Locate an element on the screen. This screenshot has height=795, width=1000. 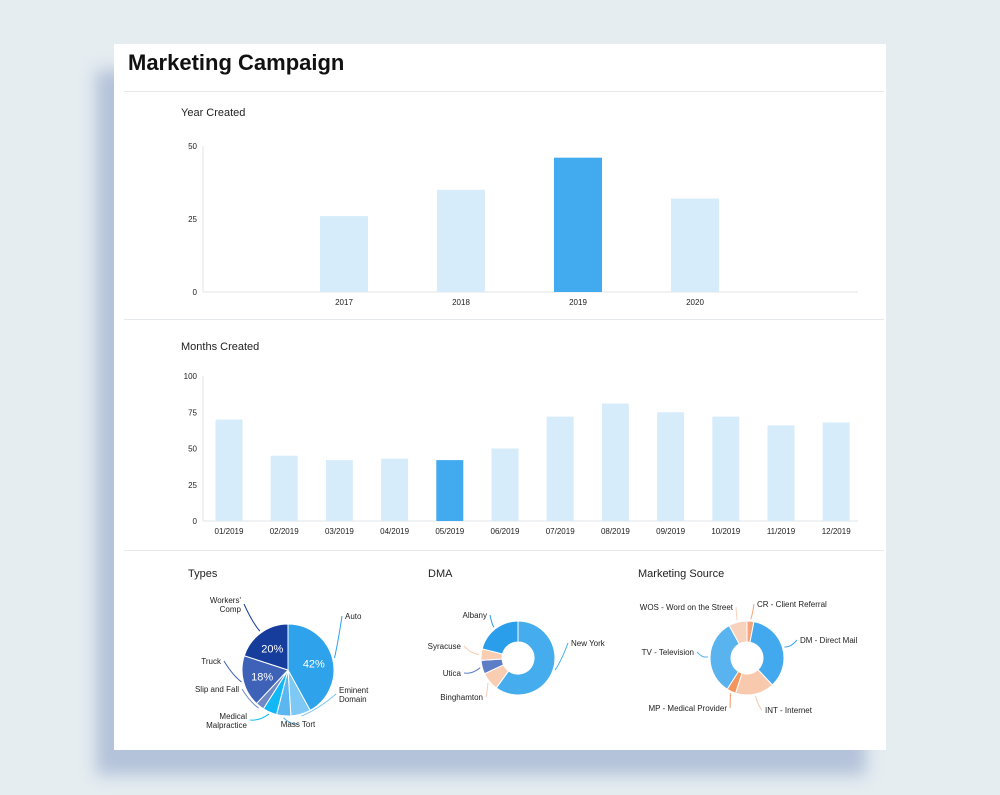
slice-dm-direct-mail is located at coordinates (767, 653).